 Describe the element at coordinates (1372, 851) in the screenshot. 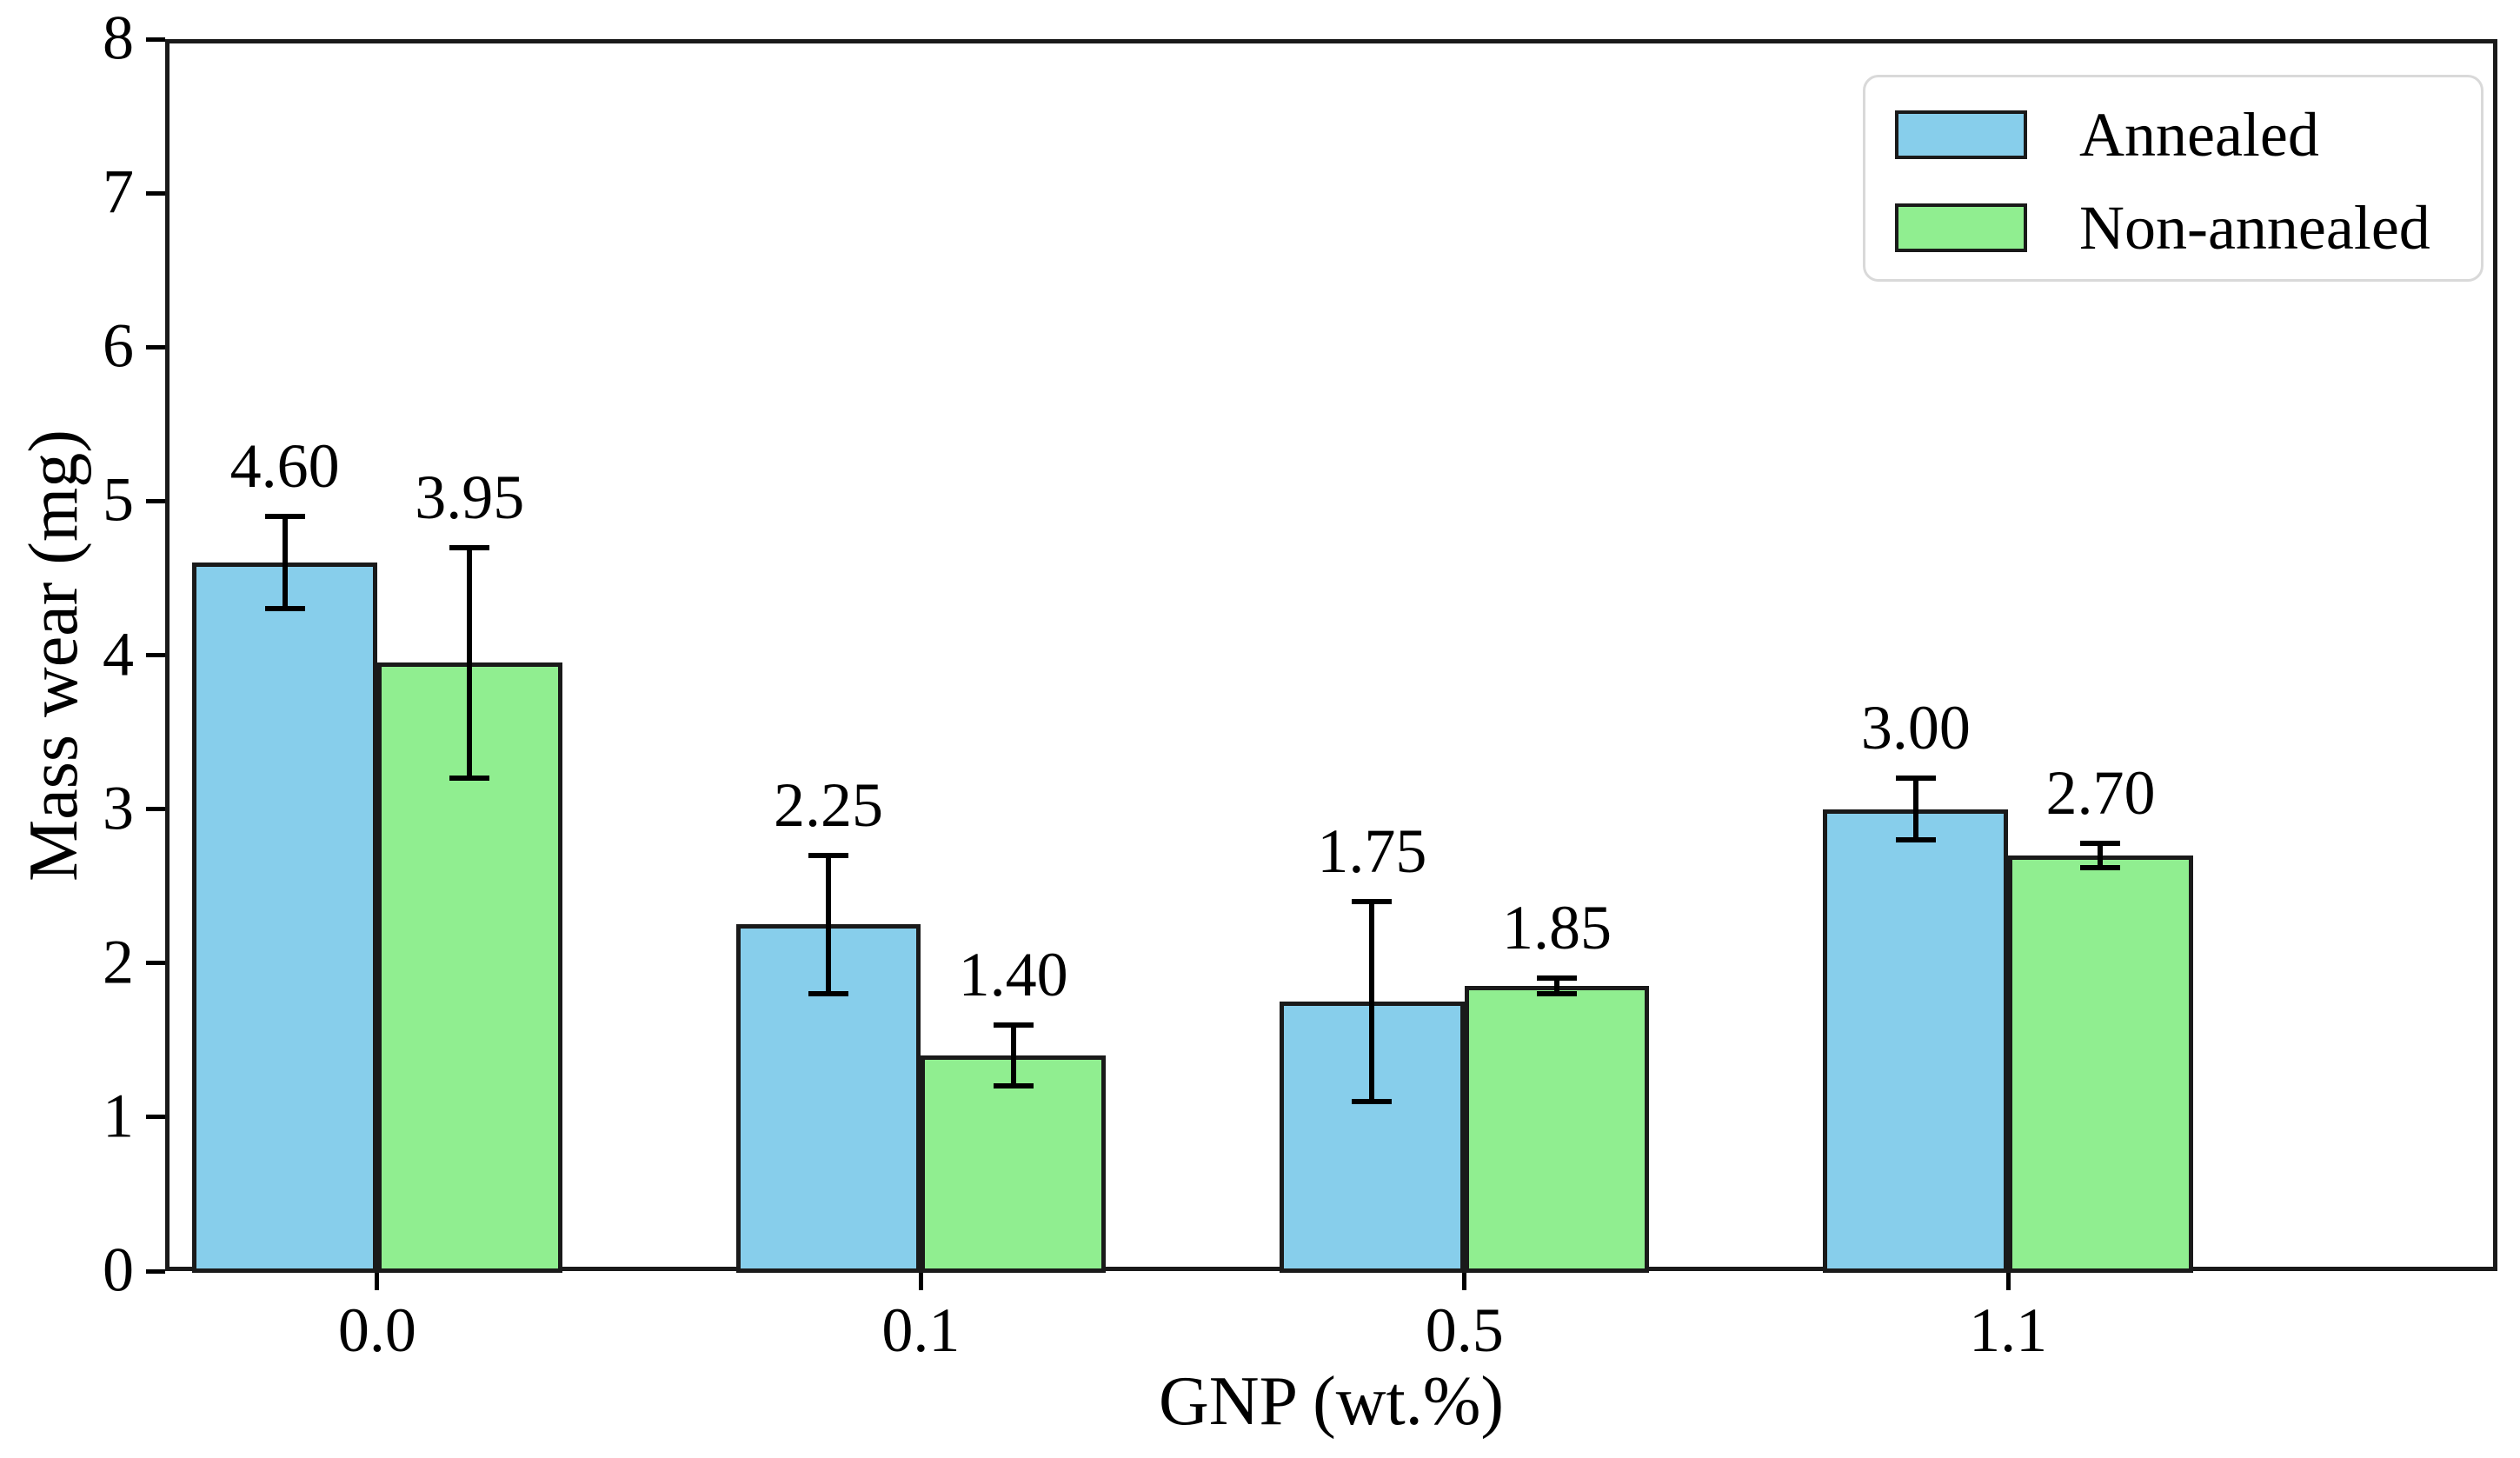

I see `bar-value-label: 1.75` at that location.